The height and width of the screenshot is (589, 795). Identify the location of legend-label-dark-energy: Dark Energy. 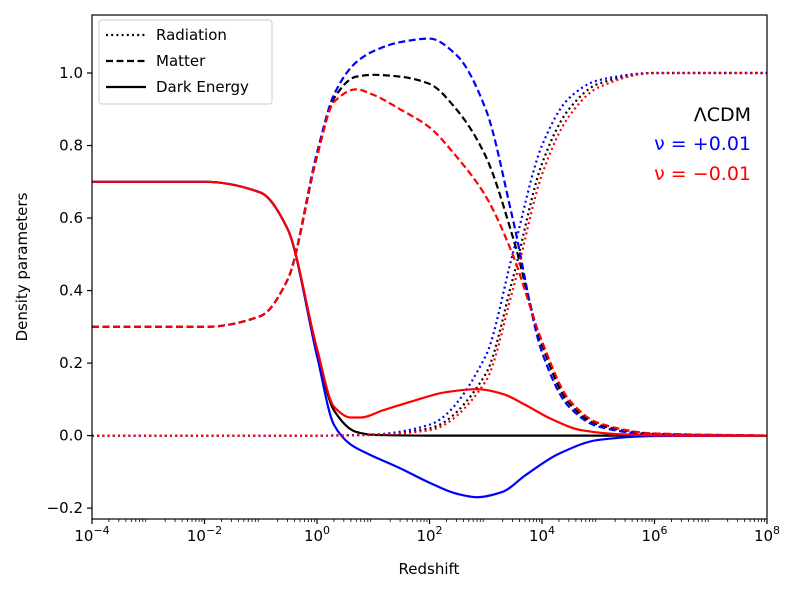
(202, 87).